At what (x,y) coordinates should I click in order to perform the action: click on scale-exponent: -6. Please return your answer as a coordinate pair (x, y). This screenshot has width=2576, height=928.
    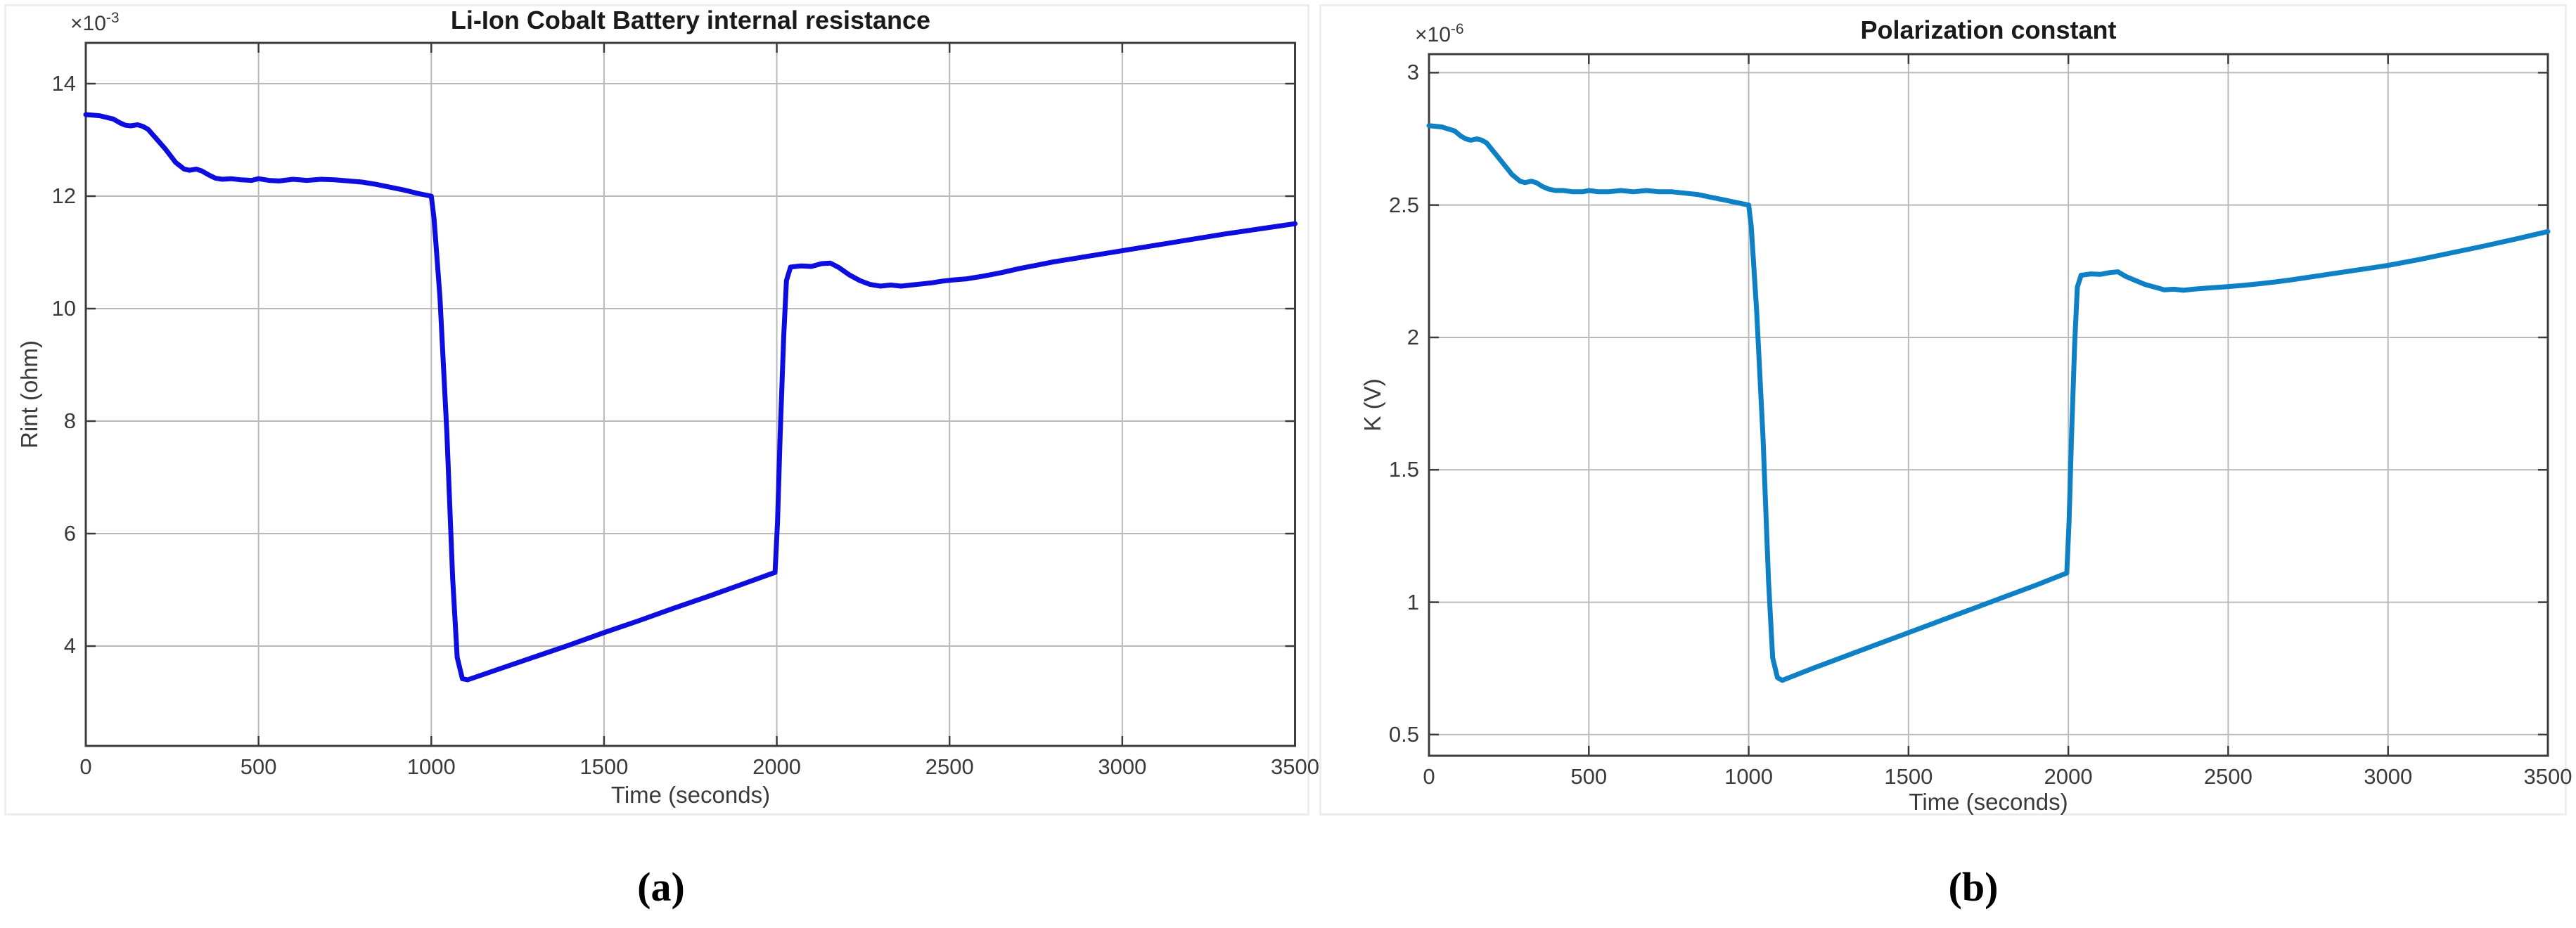
    Looking at the image, I should click on (1457, 29).